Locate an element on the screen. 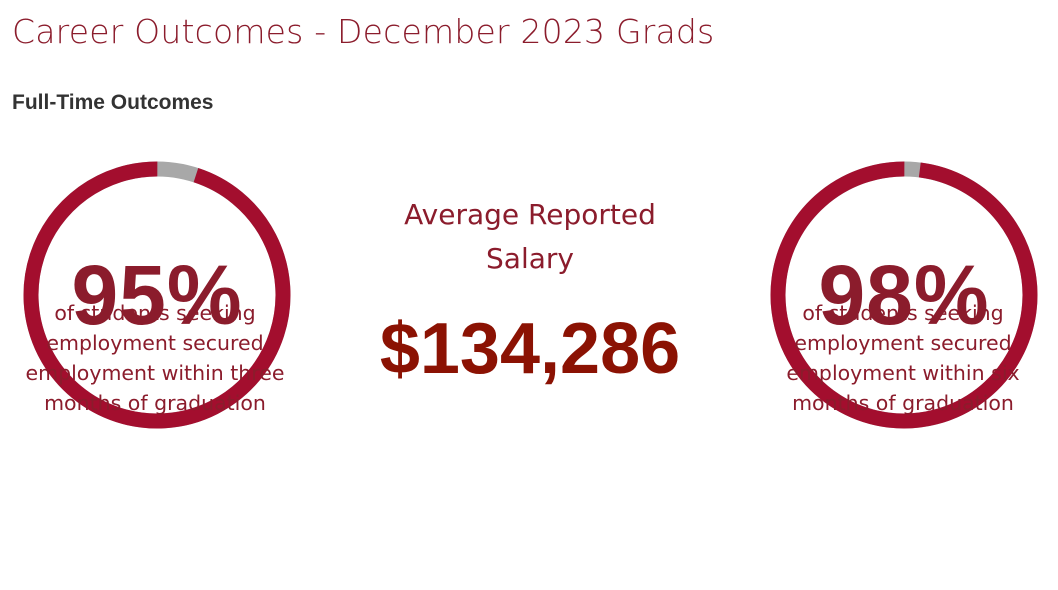 The image size is (1058, 590). average-salary-block: Average Reported Salary $134,286 is located at coordinates (530, 291).